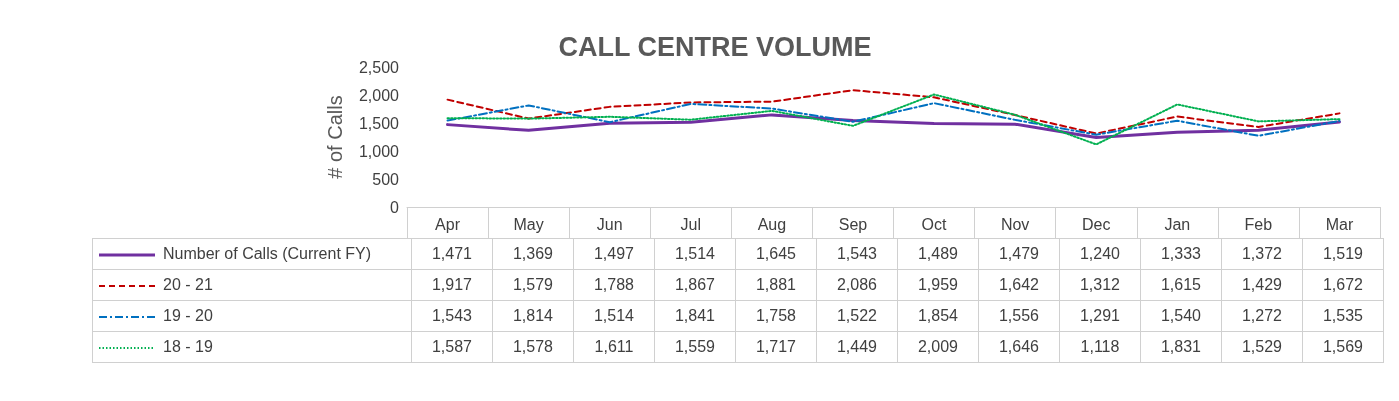 The height and width of the screenshot is (401, 1399). I want to click on data-label: 1,118, so click(1100, 347).